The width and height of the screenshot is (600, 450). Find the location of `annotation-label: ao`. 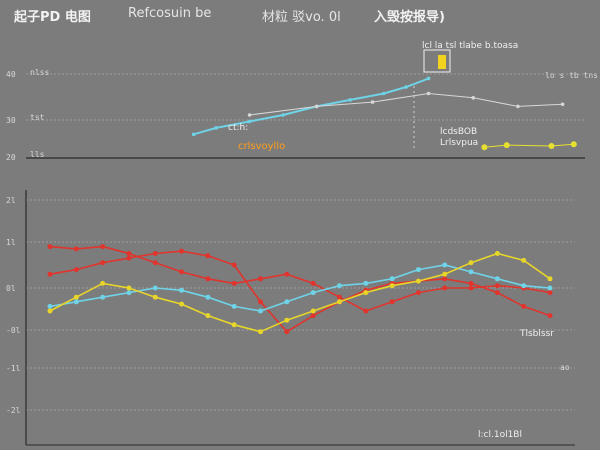

annotation-label: ao is located at coordinates (565, 367).